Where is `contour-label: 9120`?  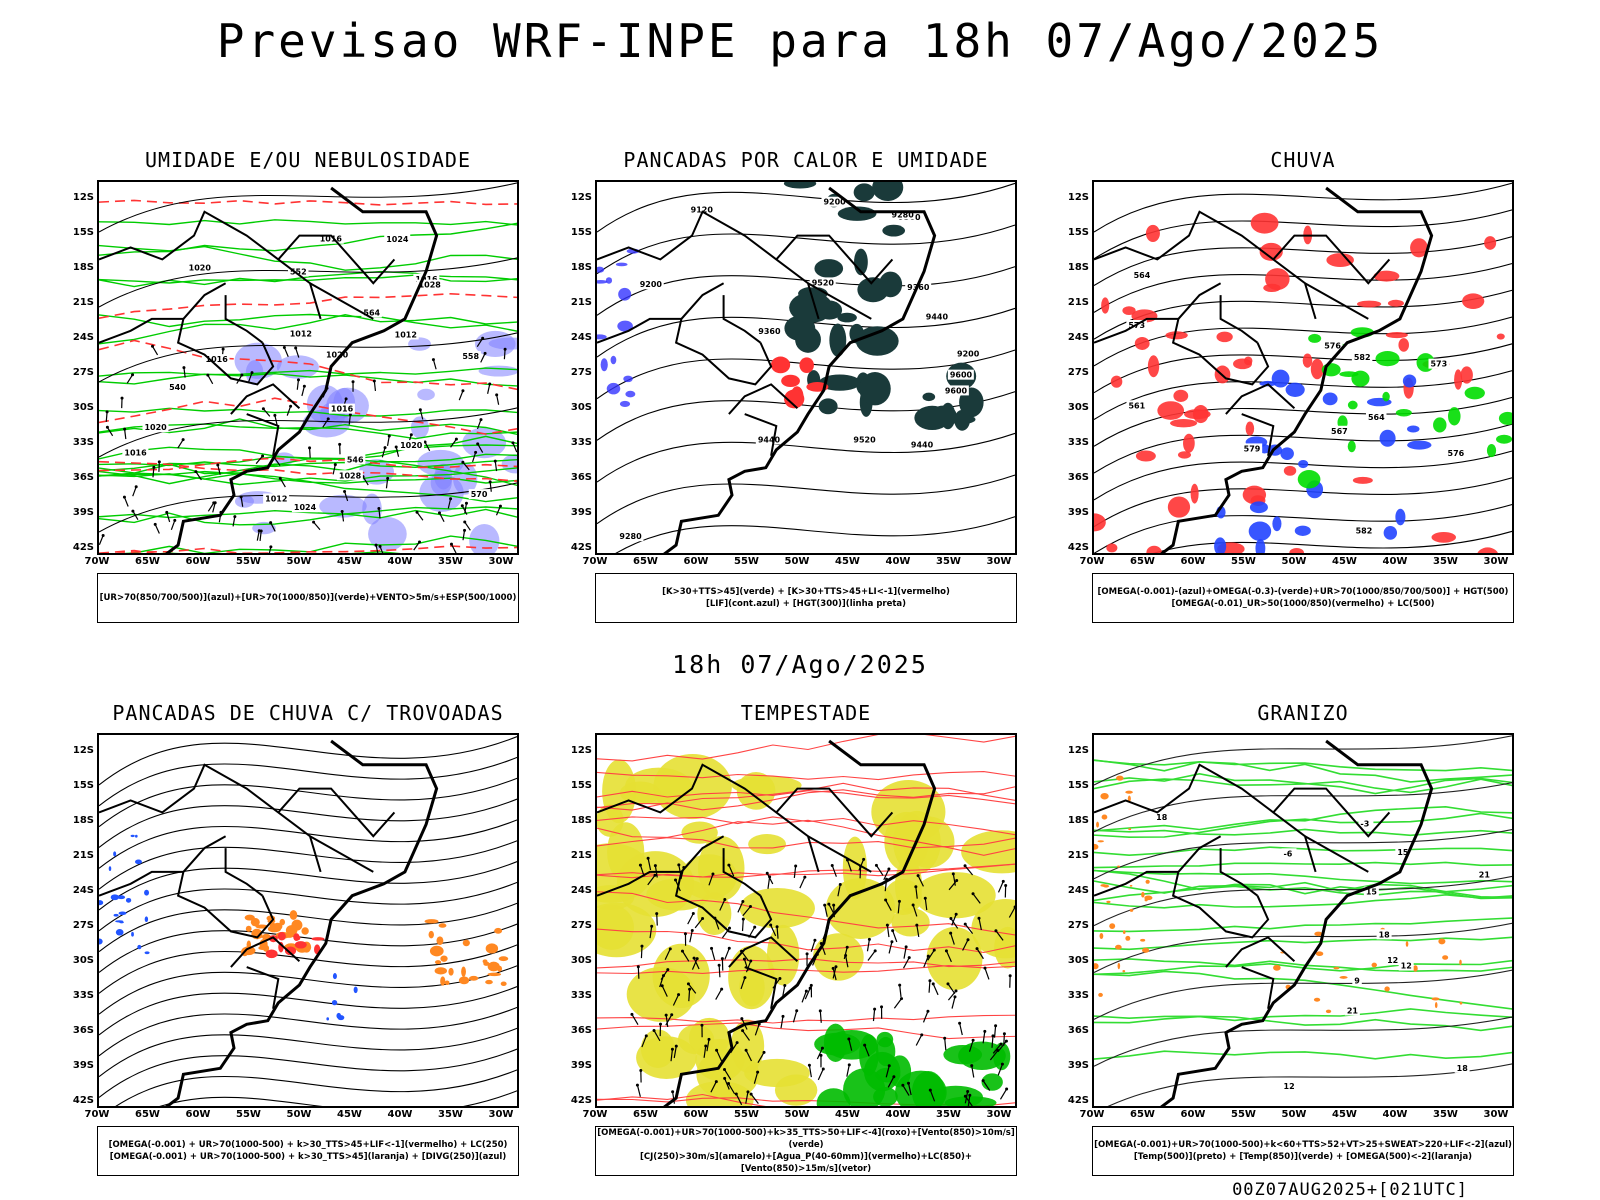
contour-label: 9120 is located at coordinates (702, 210).